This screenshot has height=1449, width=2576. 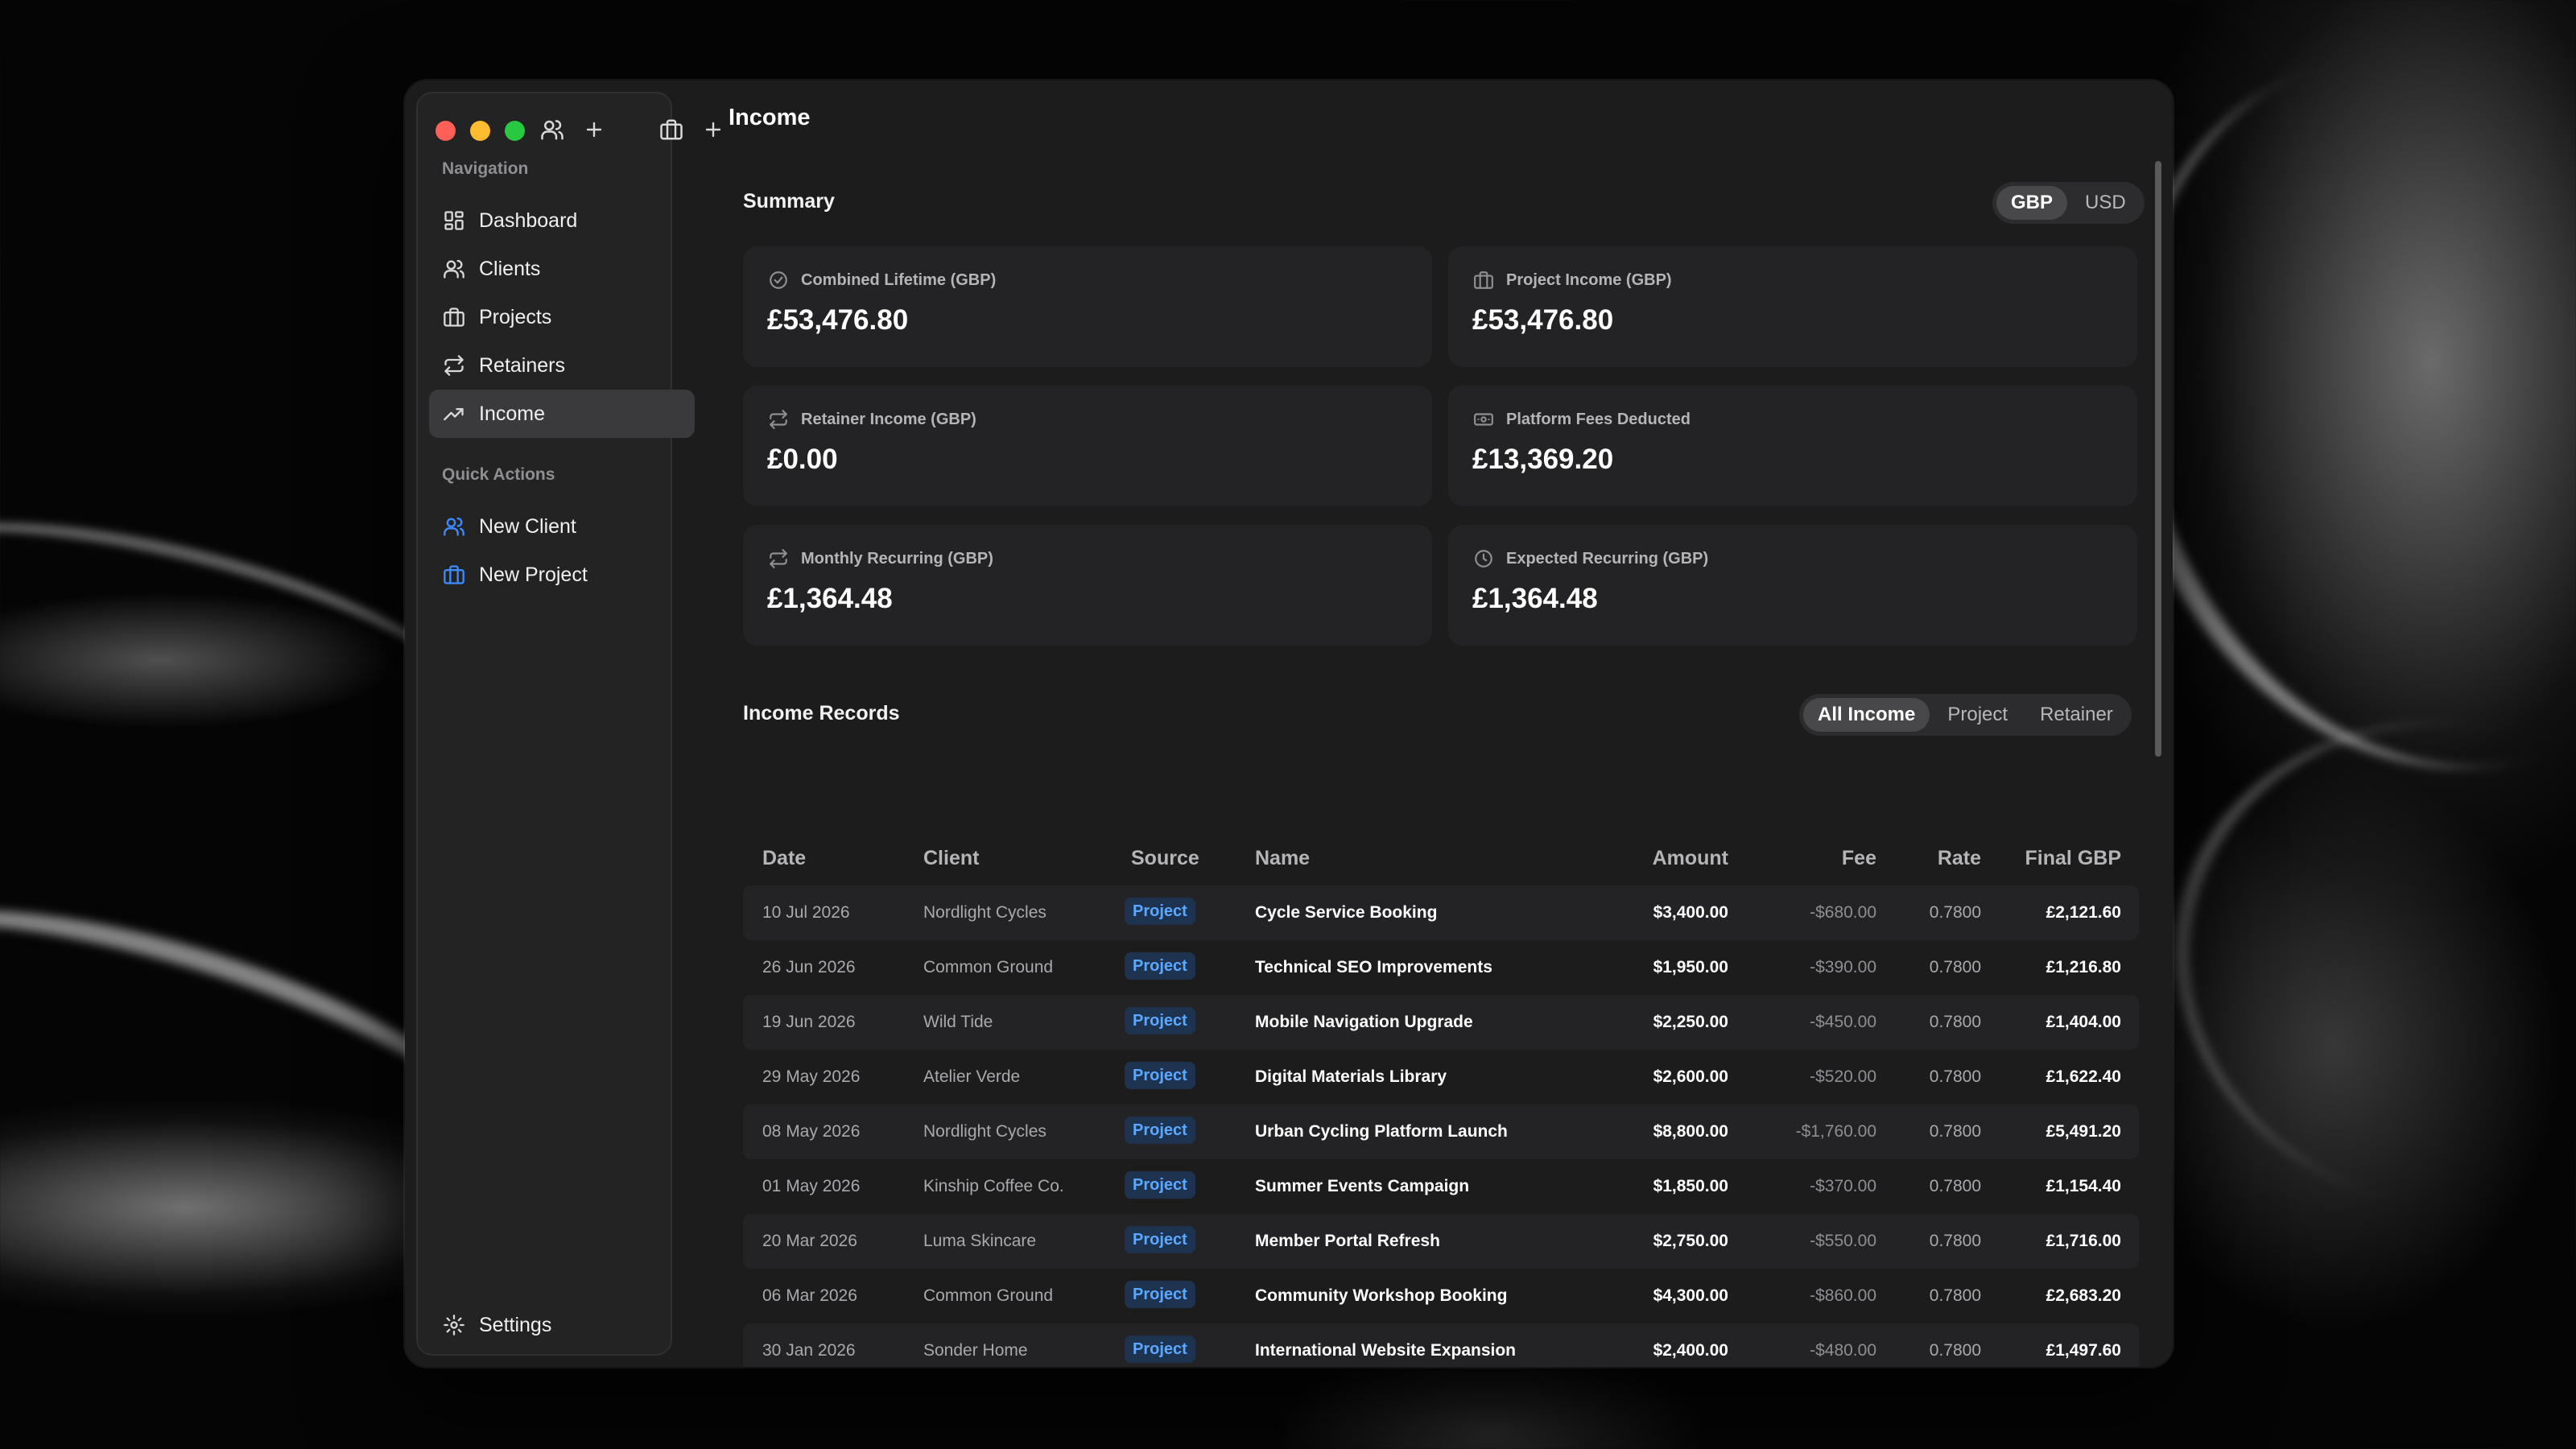 What do you see at coordinates (1843, 1295) in the screenshot?
I see `cell-fee: -$860.00` at bounding box center [1843, 1295].